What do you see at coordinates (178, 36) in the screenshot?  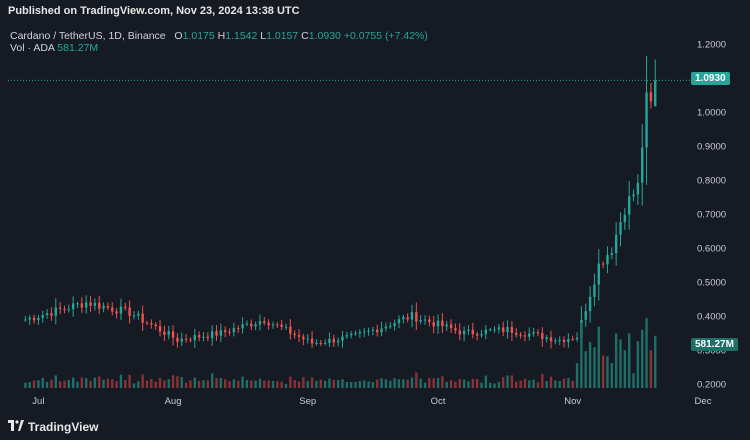 I see `open-label: O` at bounding box center [178, 36].